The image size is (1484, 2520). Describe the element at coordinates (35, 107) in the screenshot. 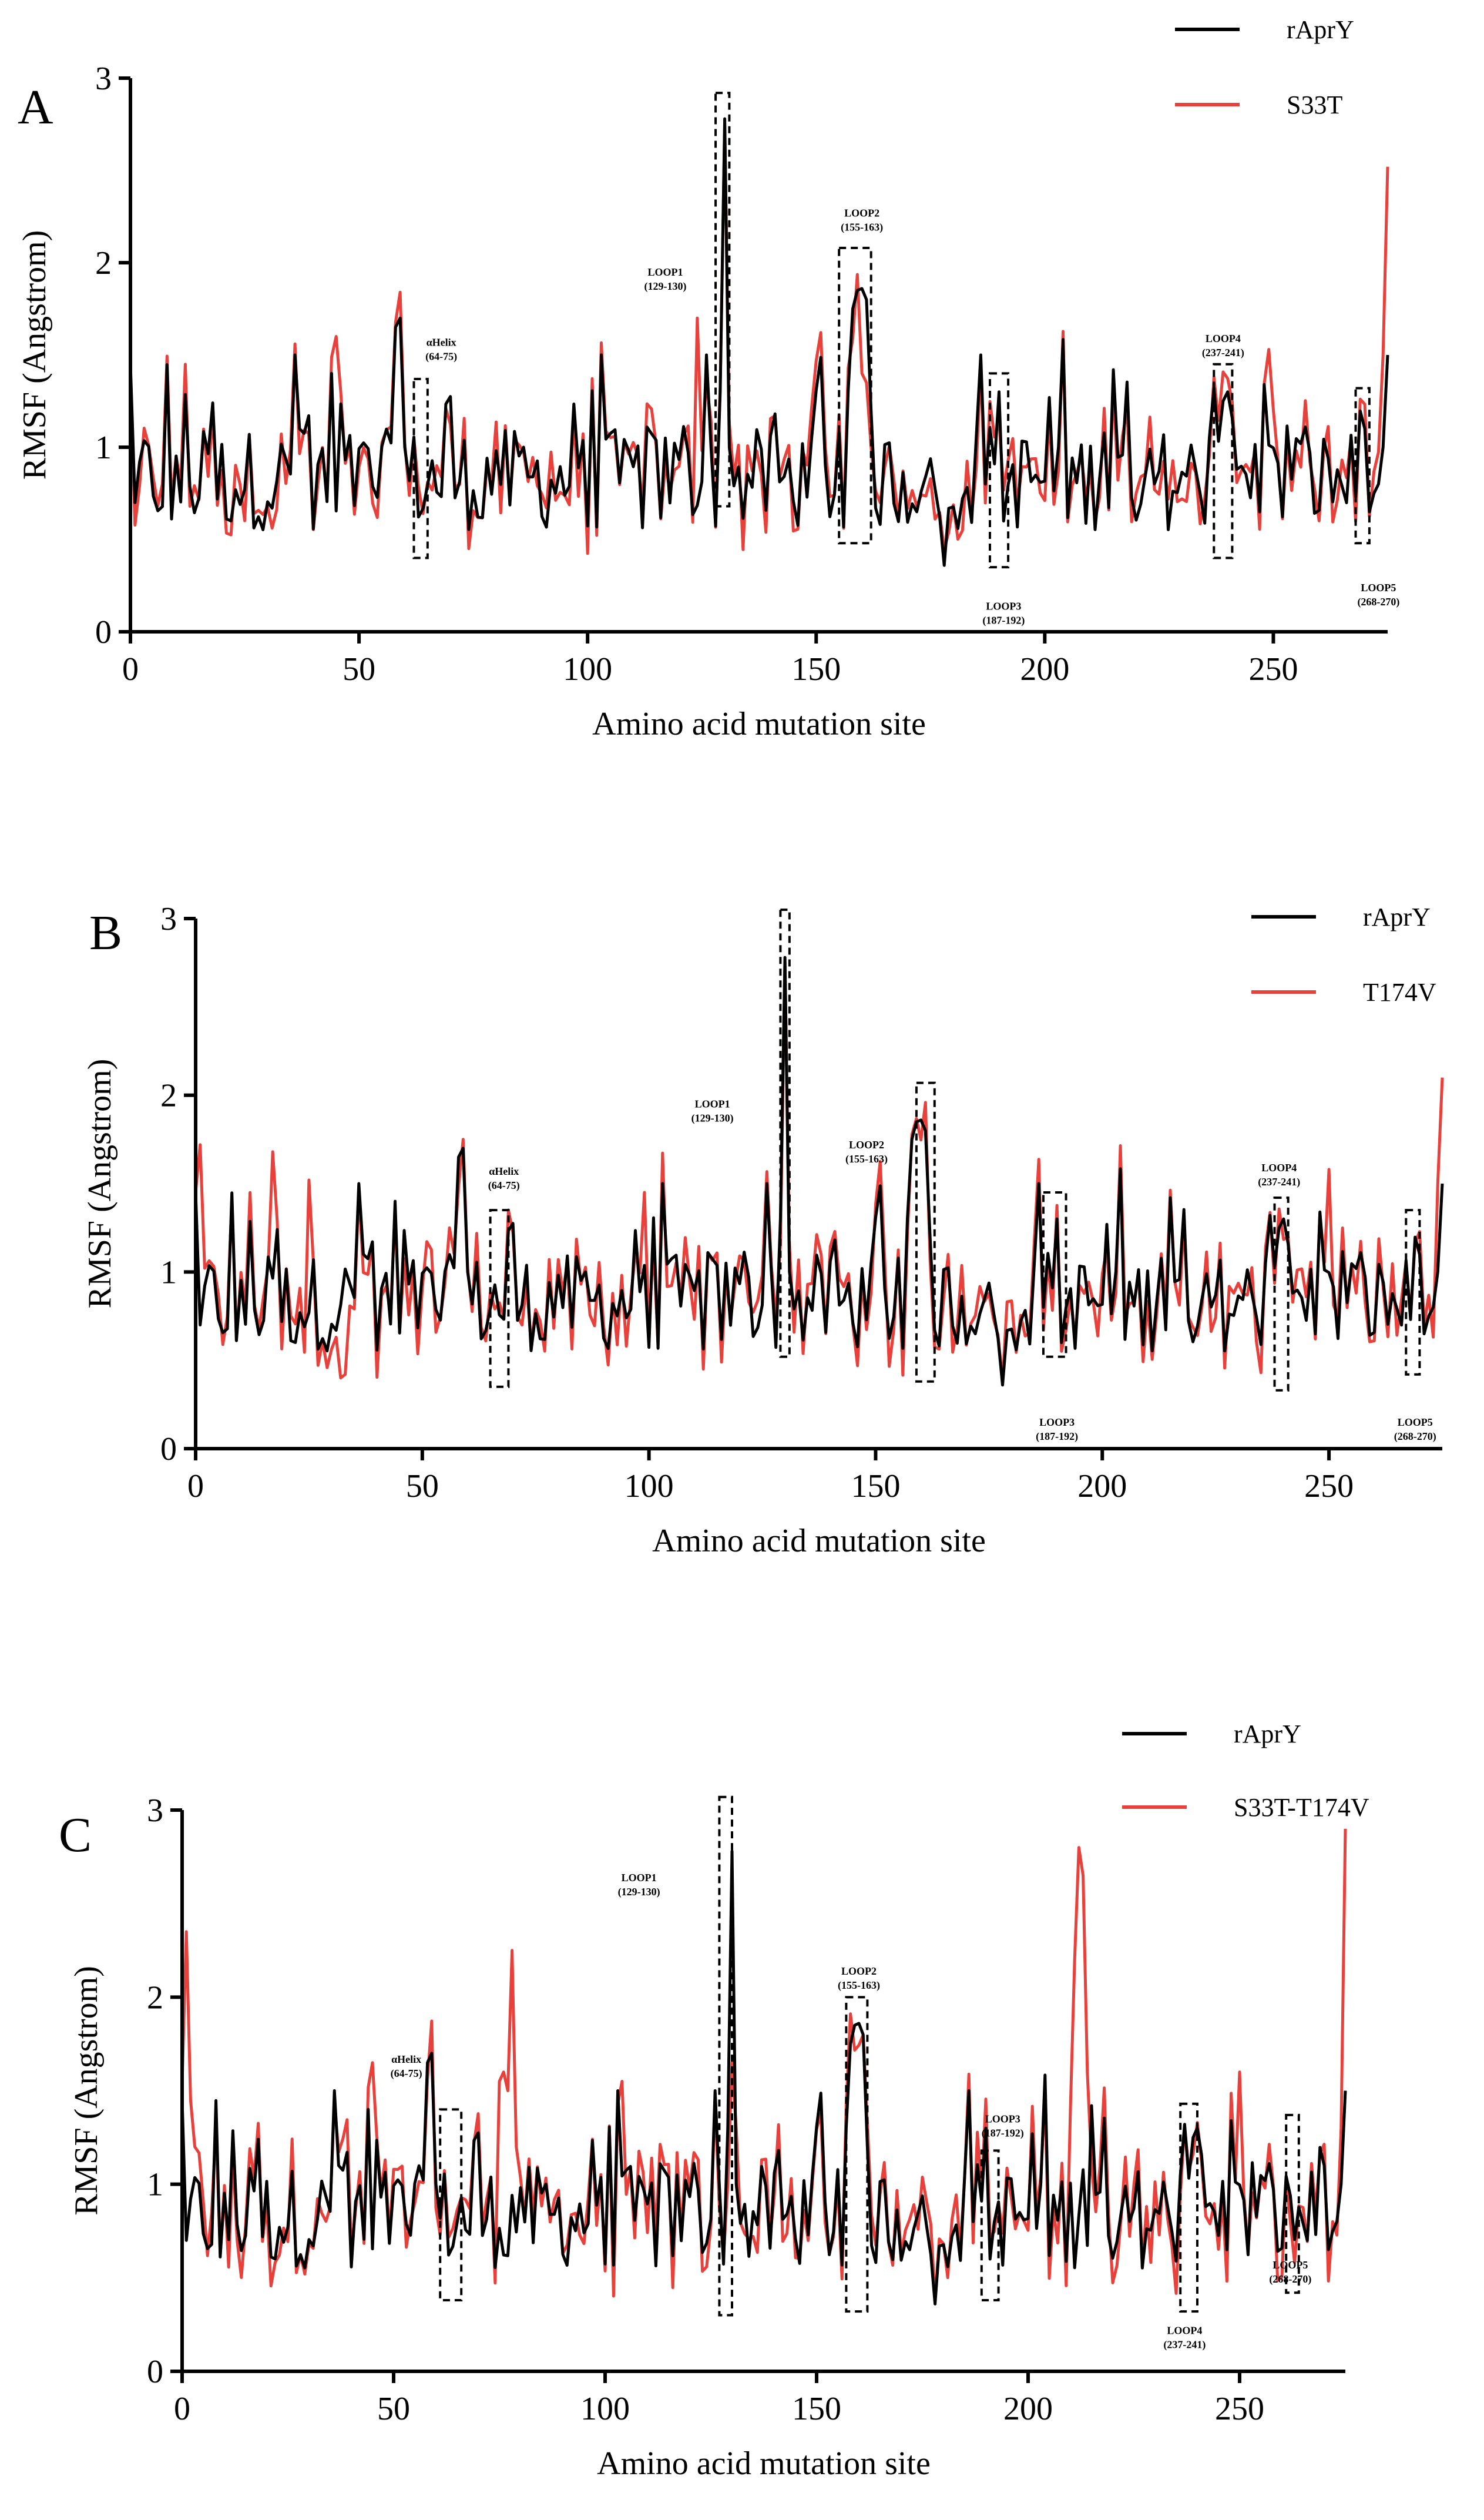

I see `panel-label: A` at that location.